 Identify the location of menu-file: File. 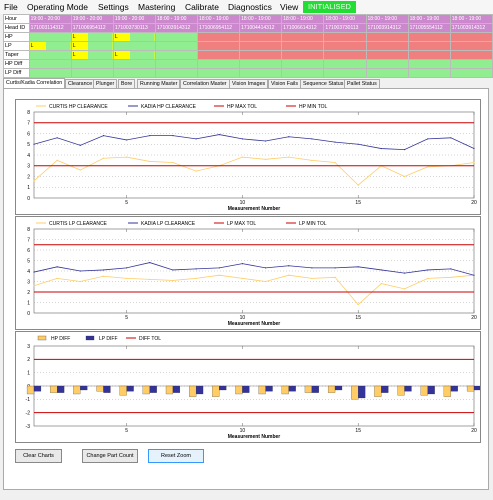
(11, 7).